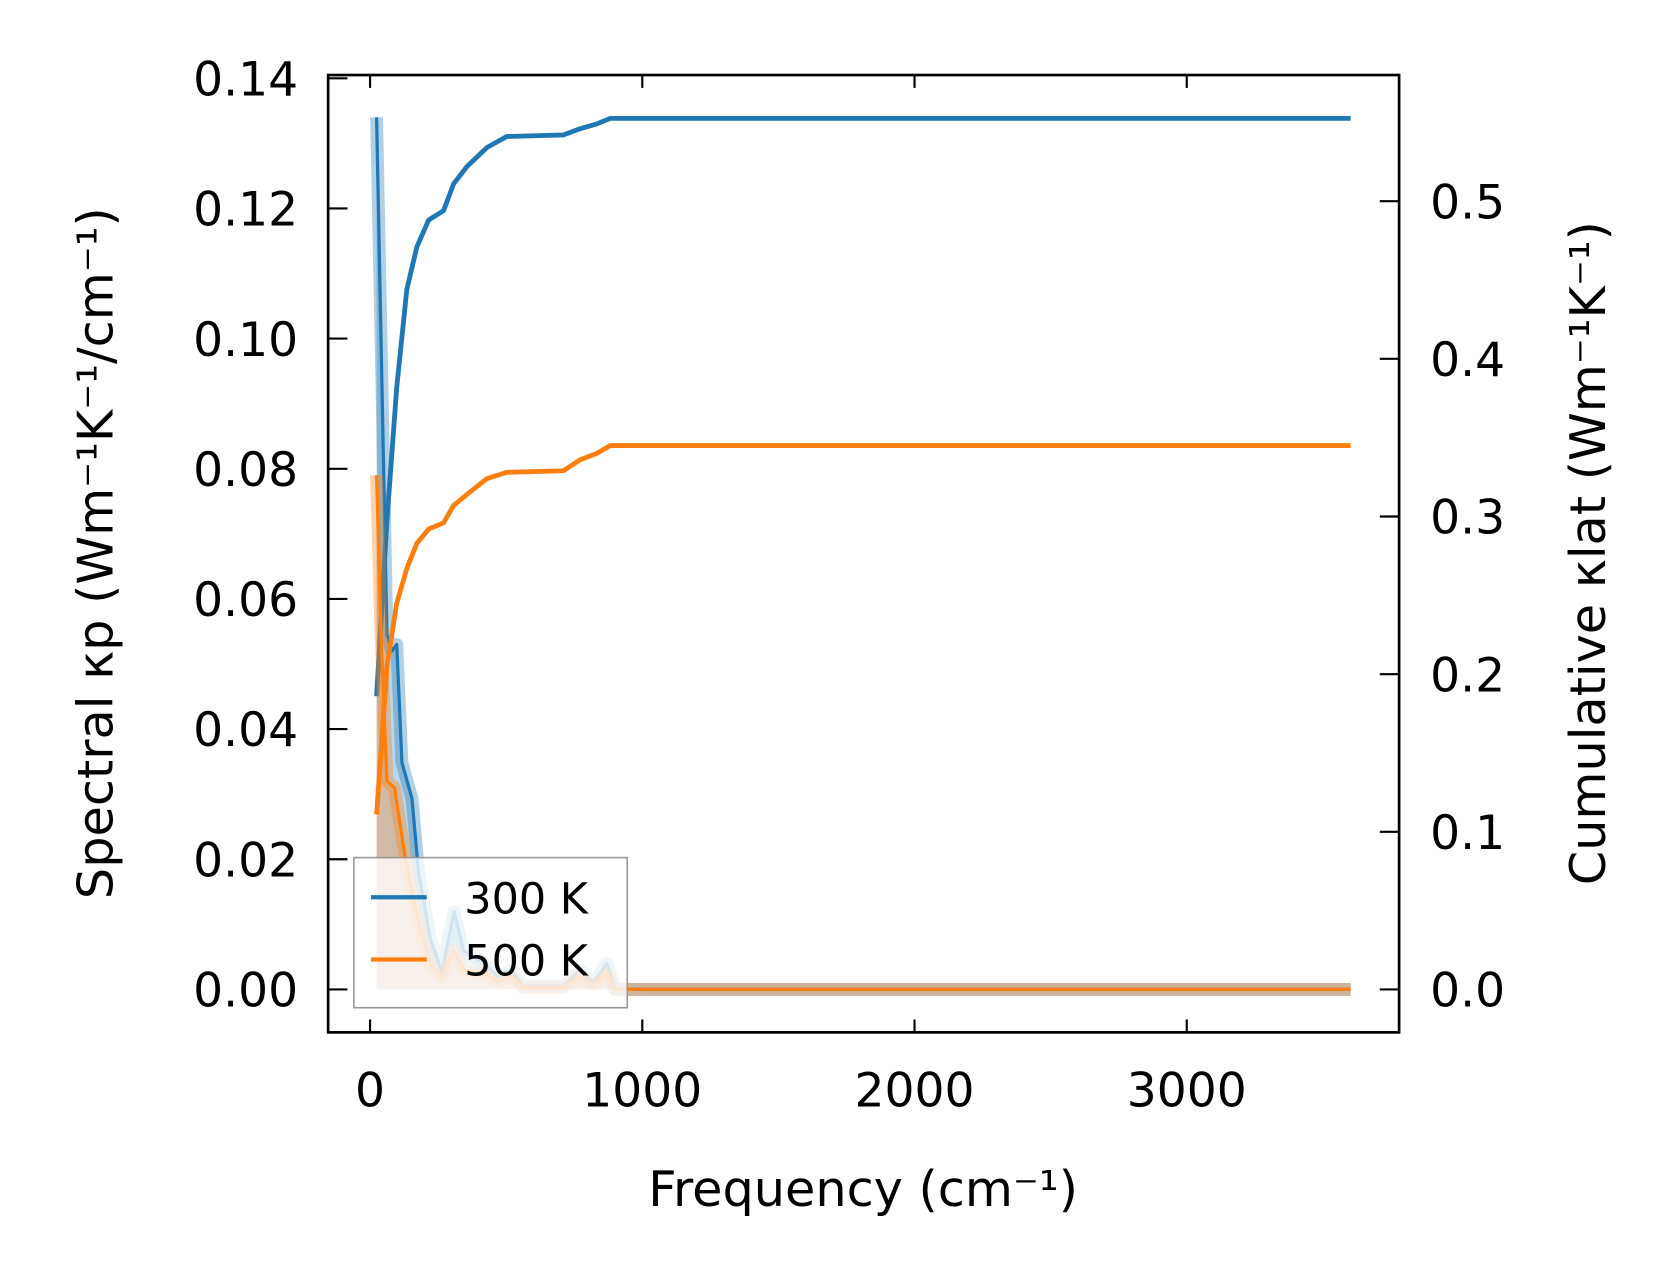 The width and height of the screenshot is (1679, 1280). I want to click on legend-box, so click(491, 932).